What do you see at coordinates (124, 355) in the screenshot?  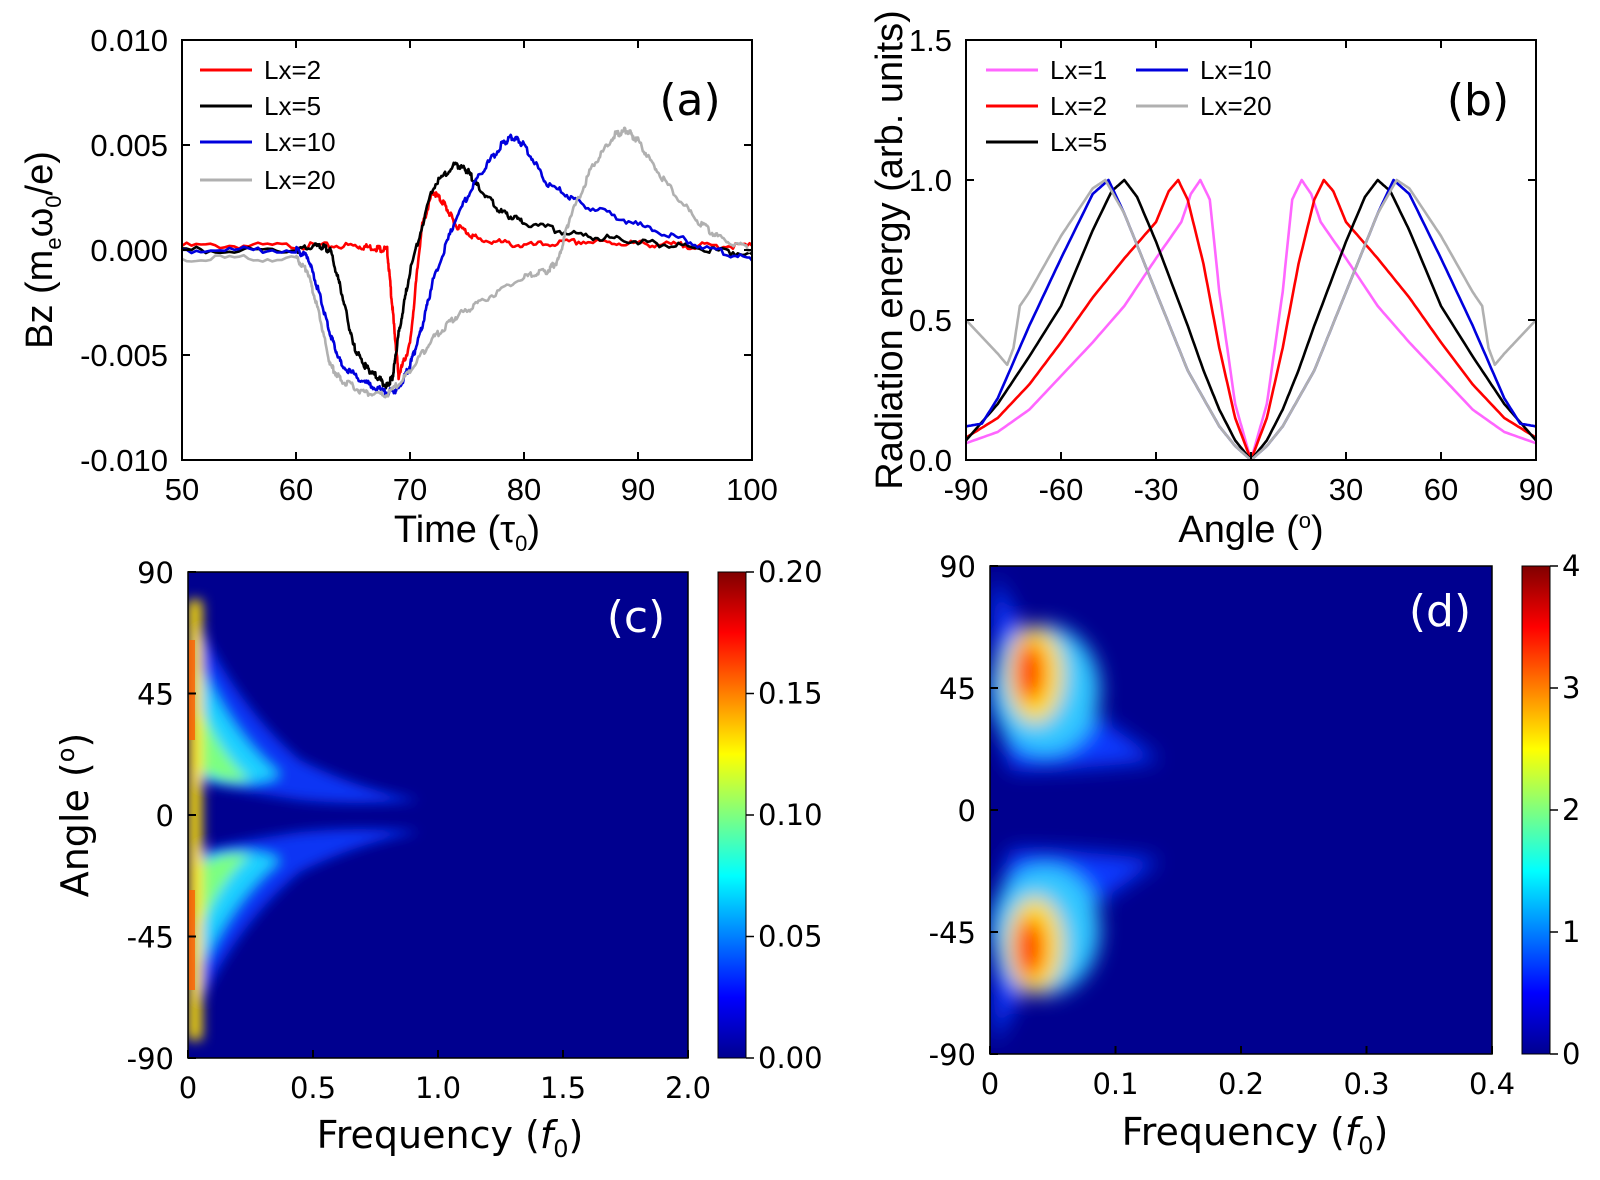 I see `panel-a-ytick-label: -0.005` at bounding box center [124, 355].